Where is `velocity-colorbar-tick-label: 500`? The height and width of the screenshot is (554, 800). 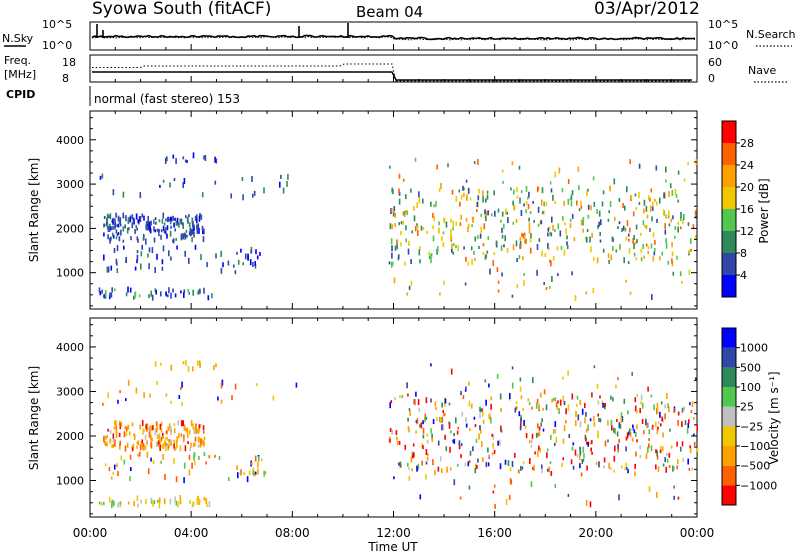 velocity-colorbar-tick-label: 500 is located at coordinates (750, 367).